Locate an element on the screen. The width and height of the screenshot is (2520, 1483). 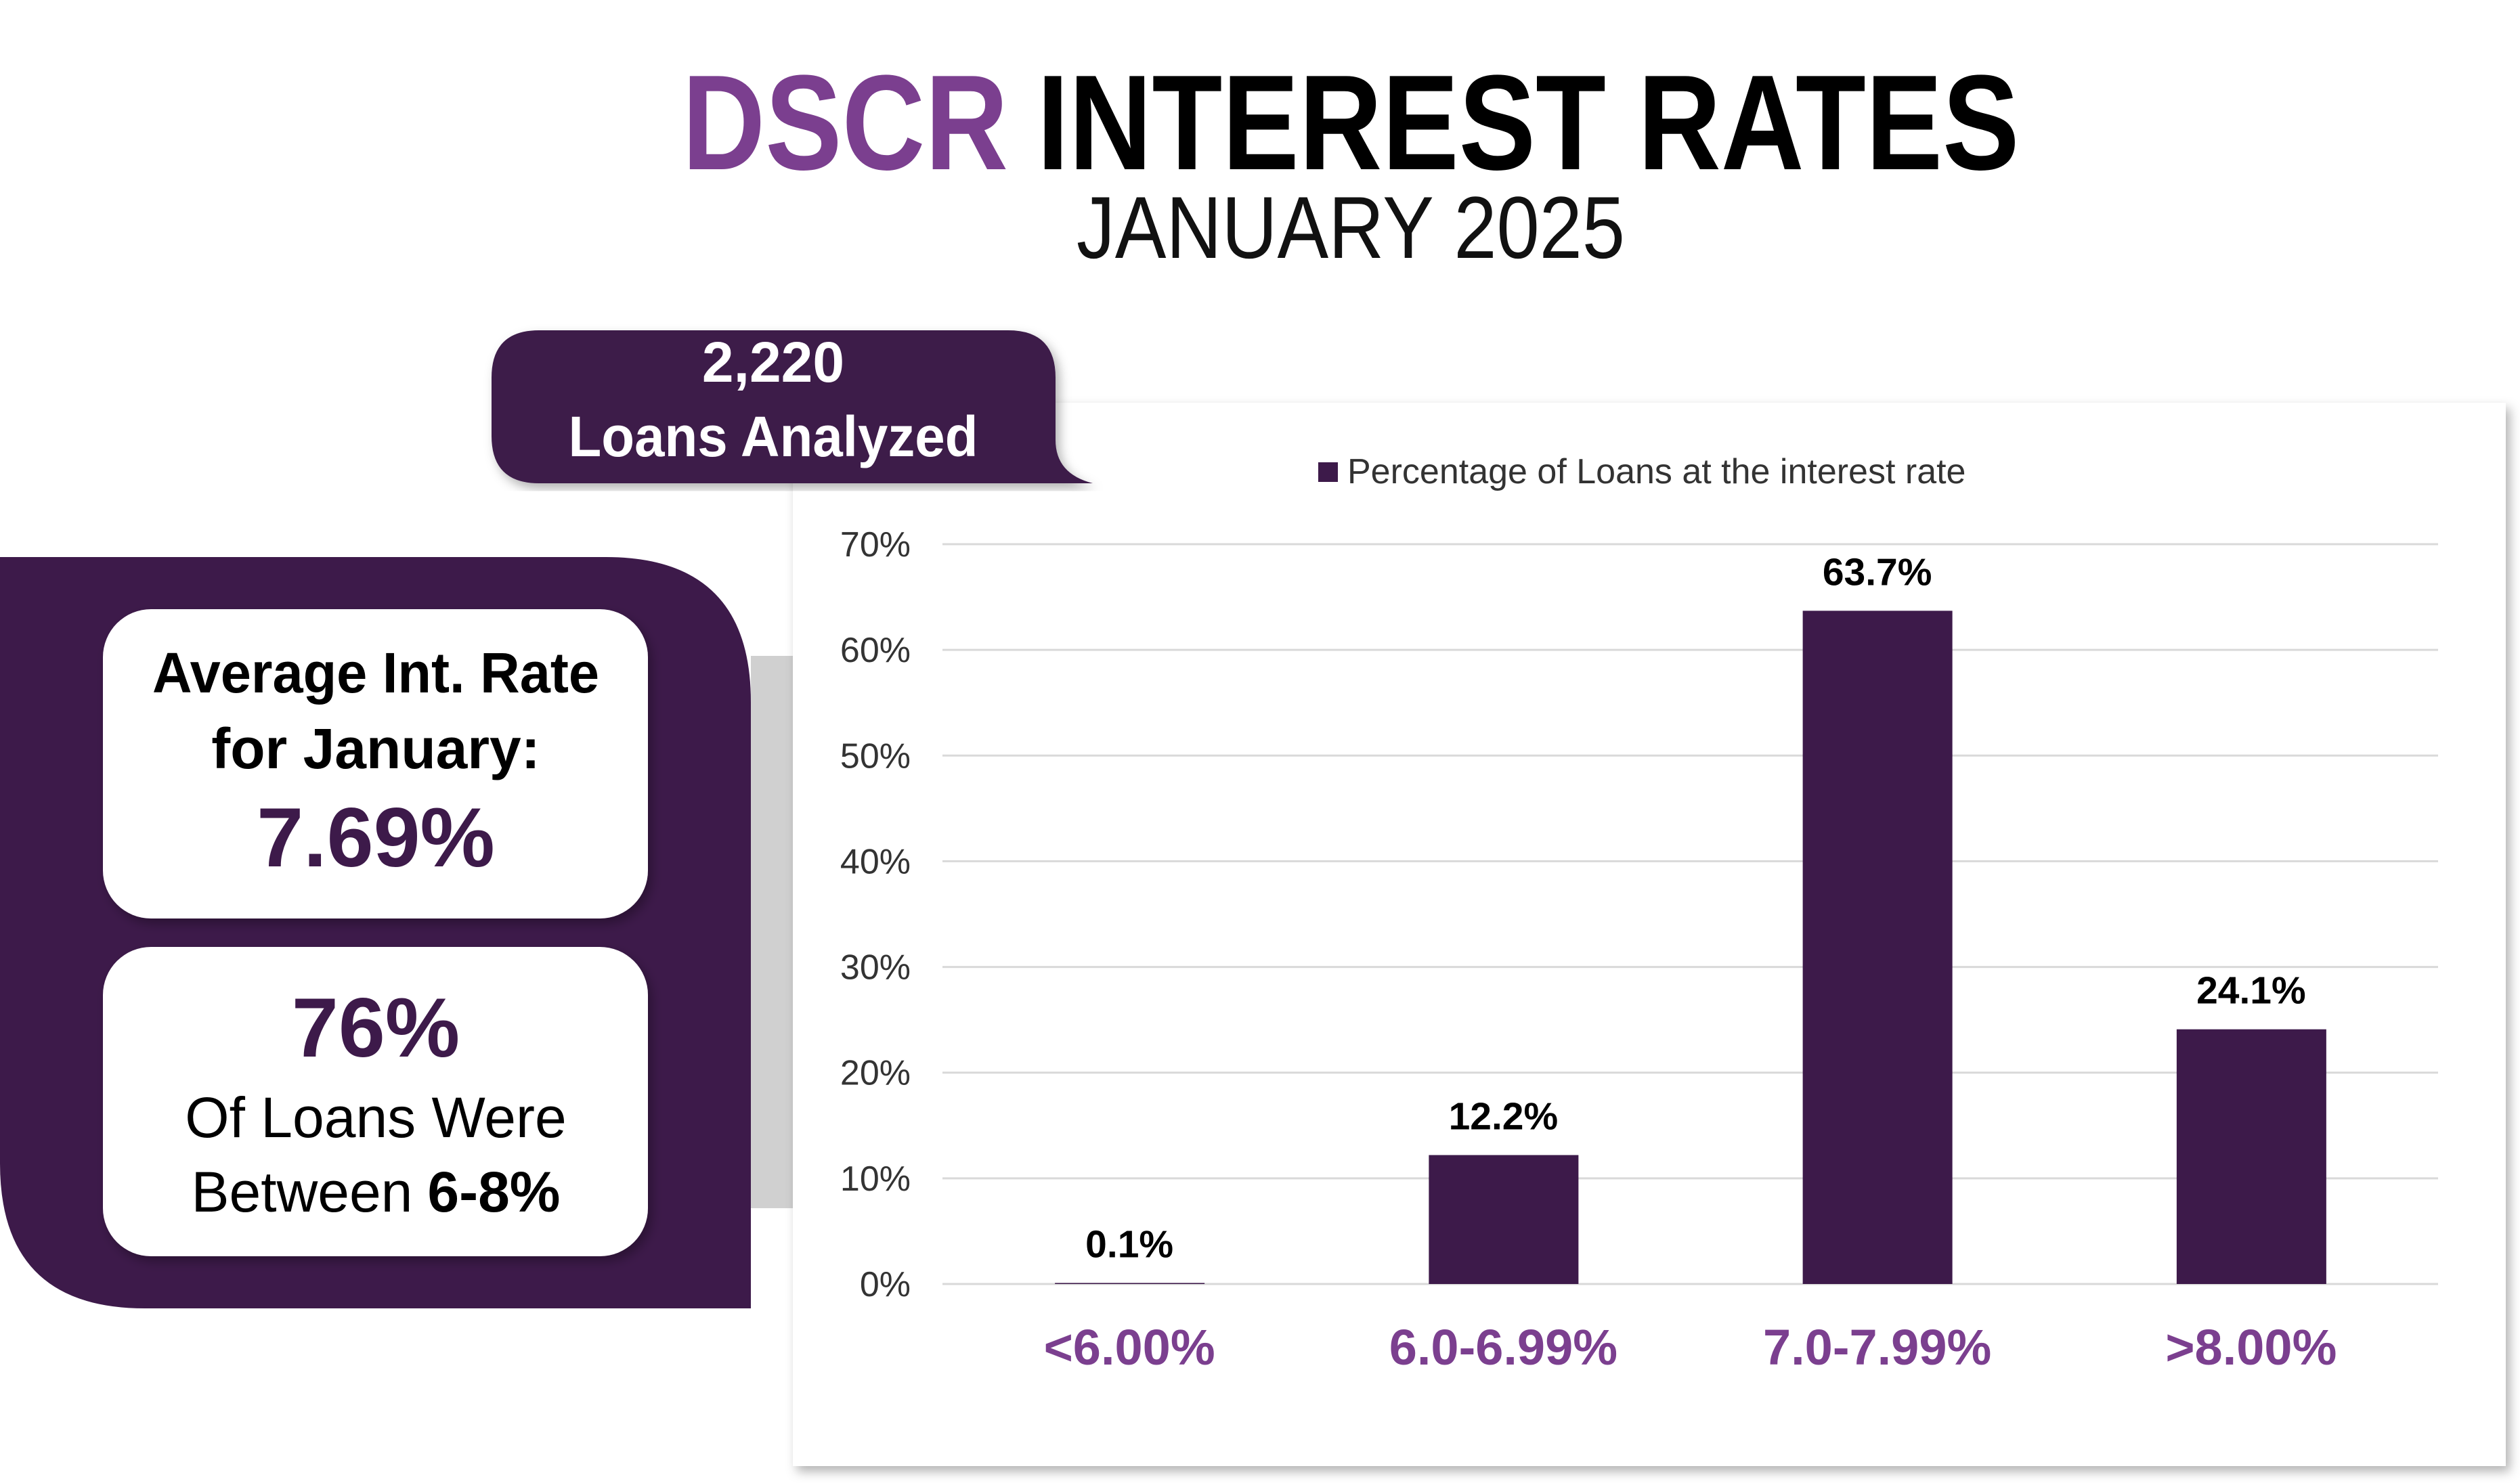
y-tick-label: 70% is located at coordinates (876, 545).